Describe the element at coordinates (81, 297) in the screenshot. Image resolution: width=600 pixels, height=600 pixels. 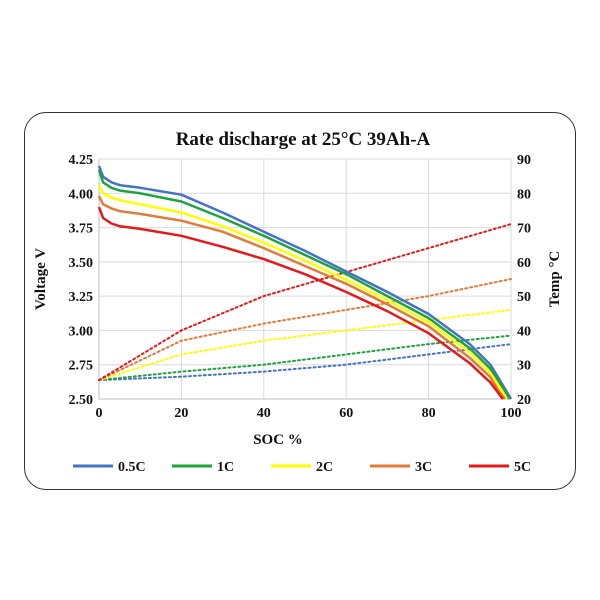
I see `y-tick-label: 3.25` at that location.